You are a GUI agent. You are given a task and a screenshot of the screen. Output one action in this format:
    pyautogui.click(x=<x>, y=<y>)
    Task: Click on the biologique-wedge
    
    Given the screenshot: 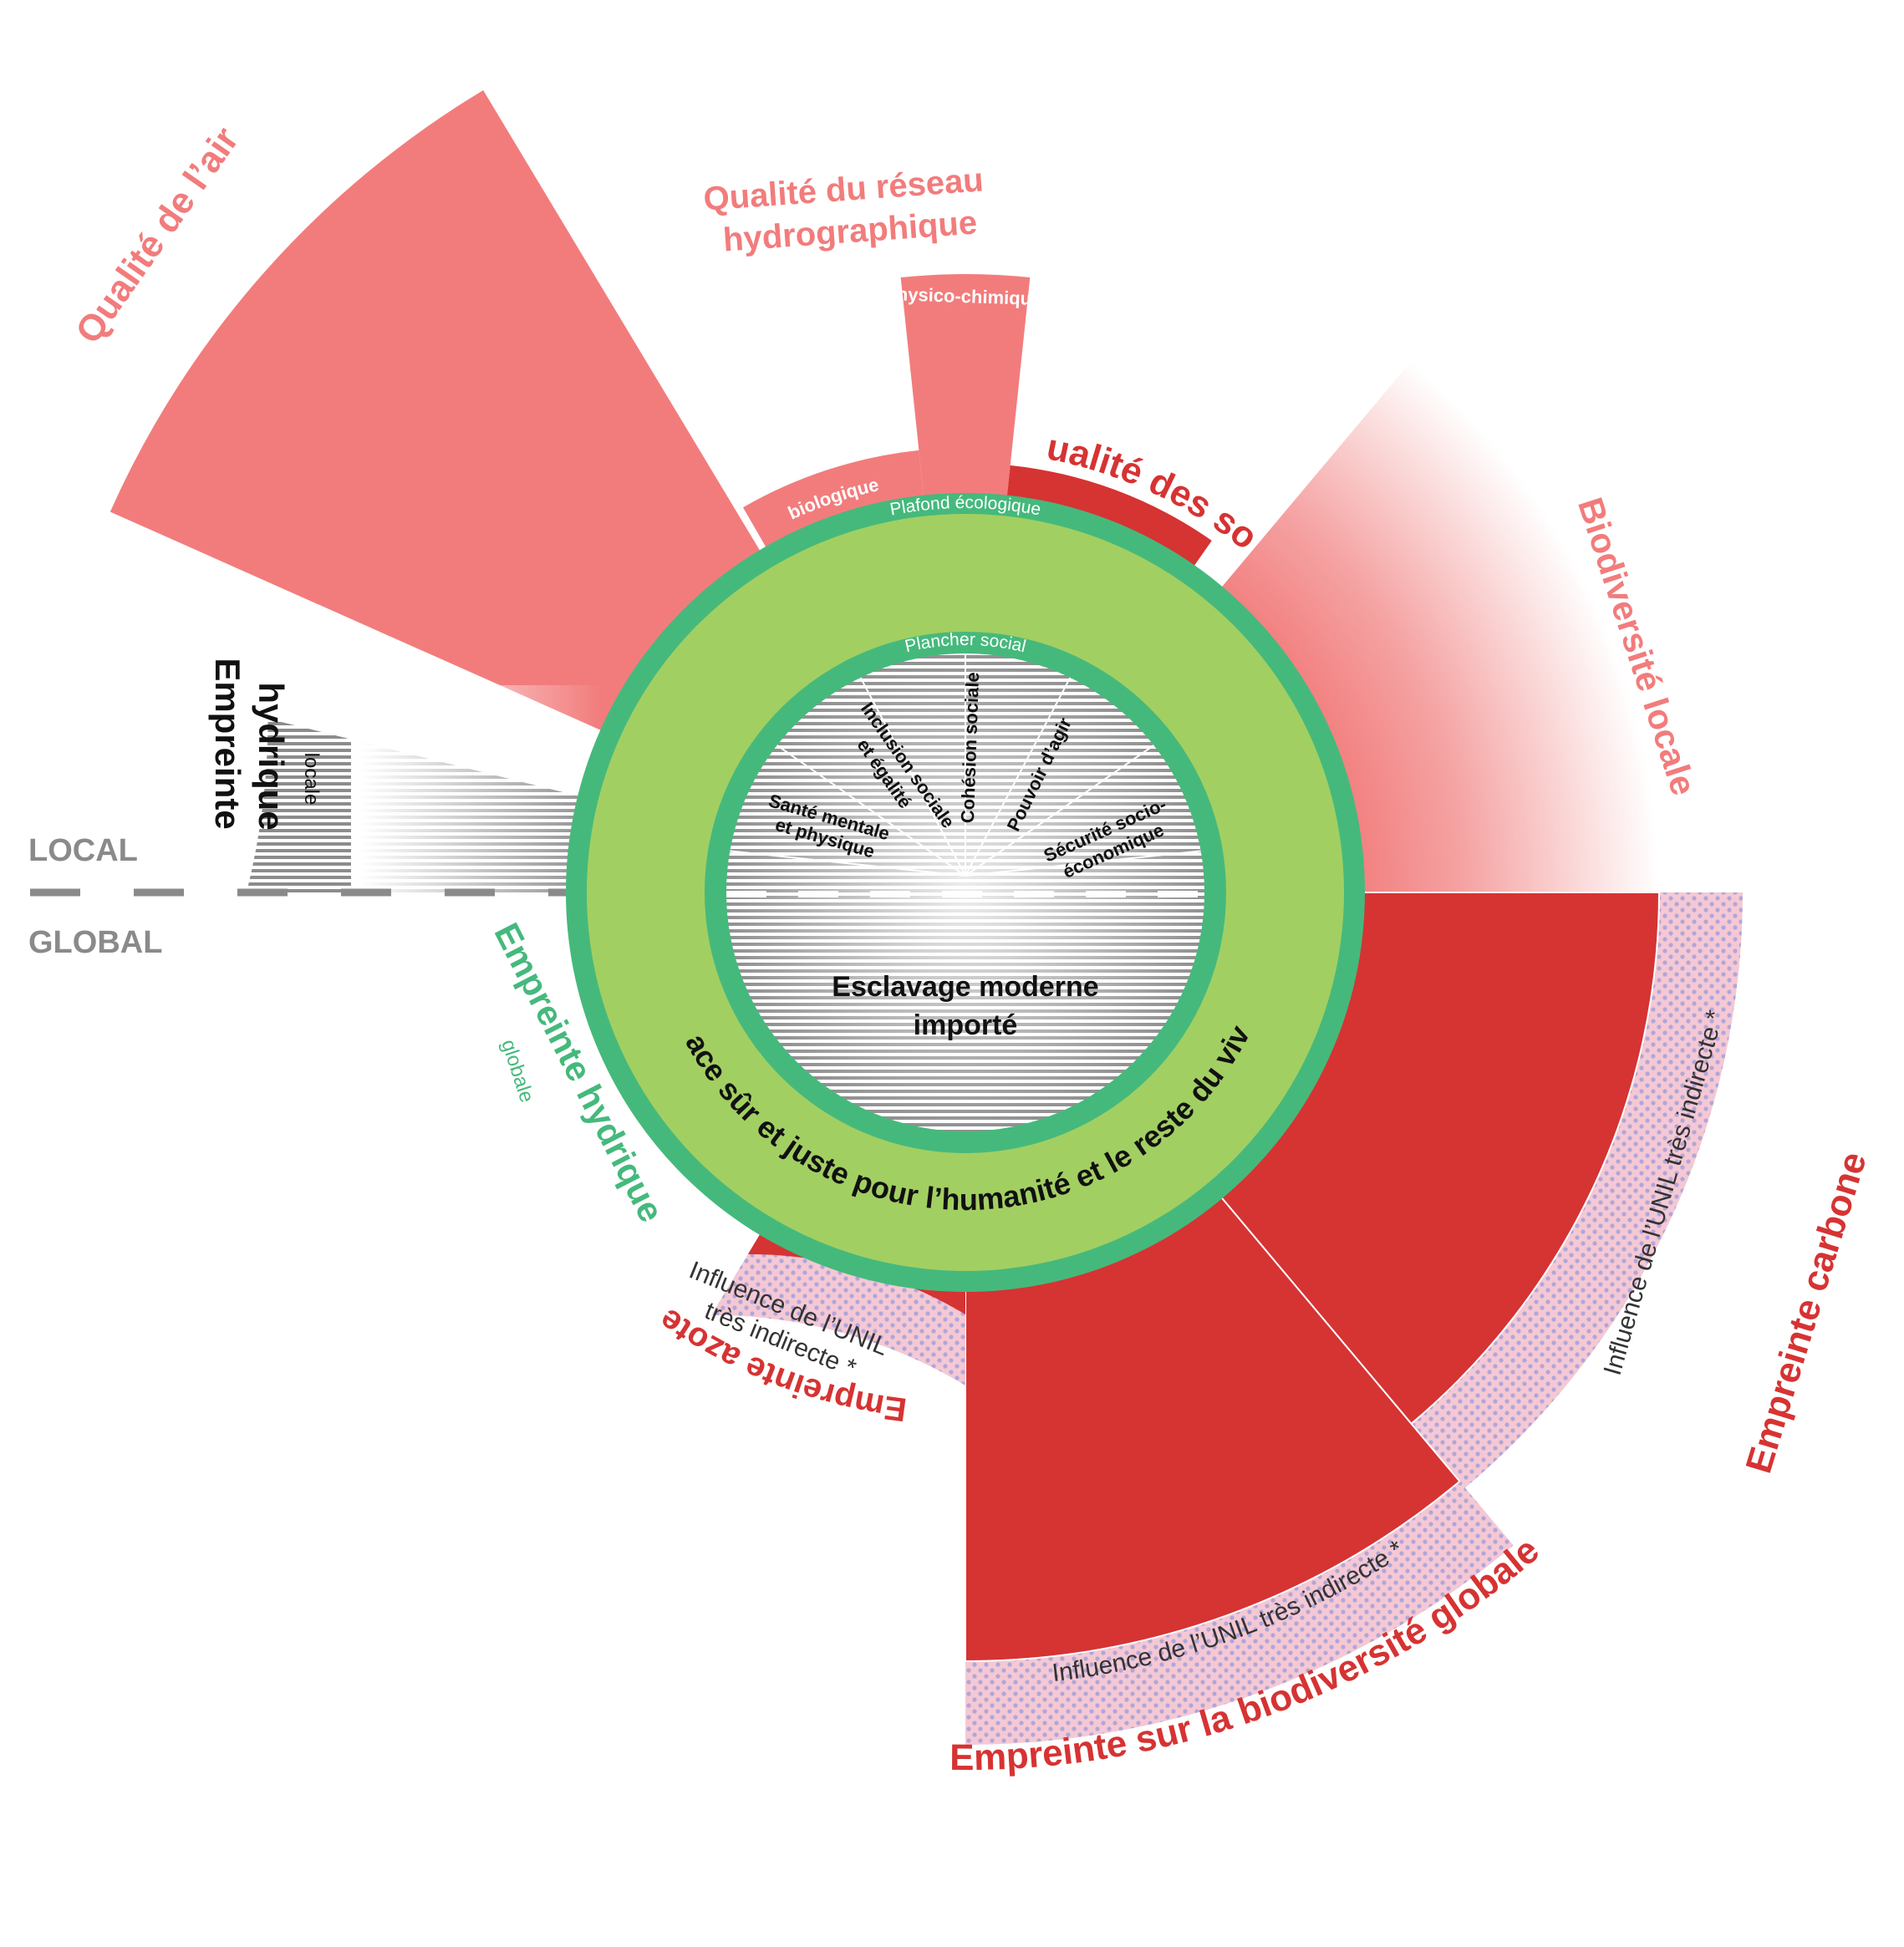 What is the action you would take?
    pyautogui.click(x=833, y=501)
    